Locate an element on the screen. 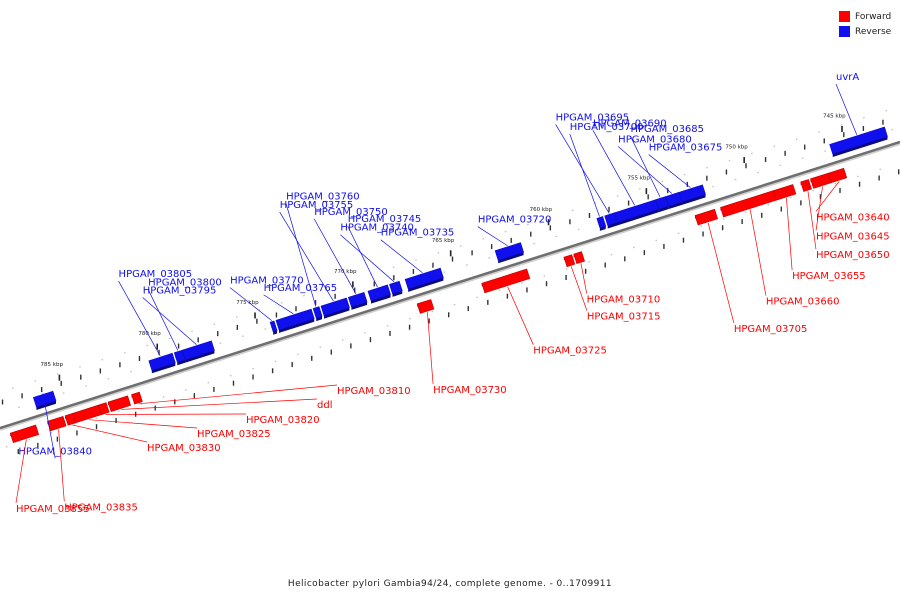 The width and height of the screenshot is (900, 600). kbp-label: 770 kbp is located at coordinates (345, 272).